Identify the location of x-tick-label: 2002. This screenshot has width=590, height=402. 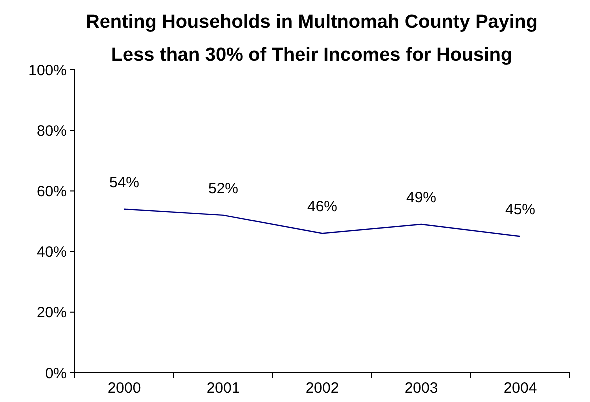
(323, 388).